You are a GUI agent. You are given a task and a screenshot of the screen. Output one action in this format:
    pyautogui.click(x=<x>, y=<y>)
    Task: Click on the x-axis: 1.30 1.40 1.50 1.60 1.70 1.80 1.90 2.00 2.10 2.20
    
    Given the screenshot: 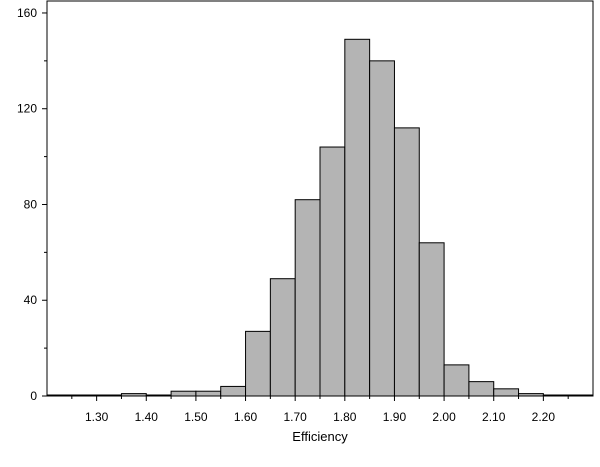 What is the action you would take?
    pyautogui.click(x=320, y=410)
    